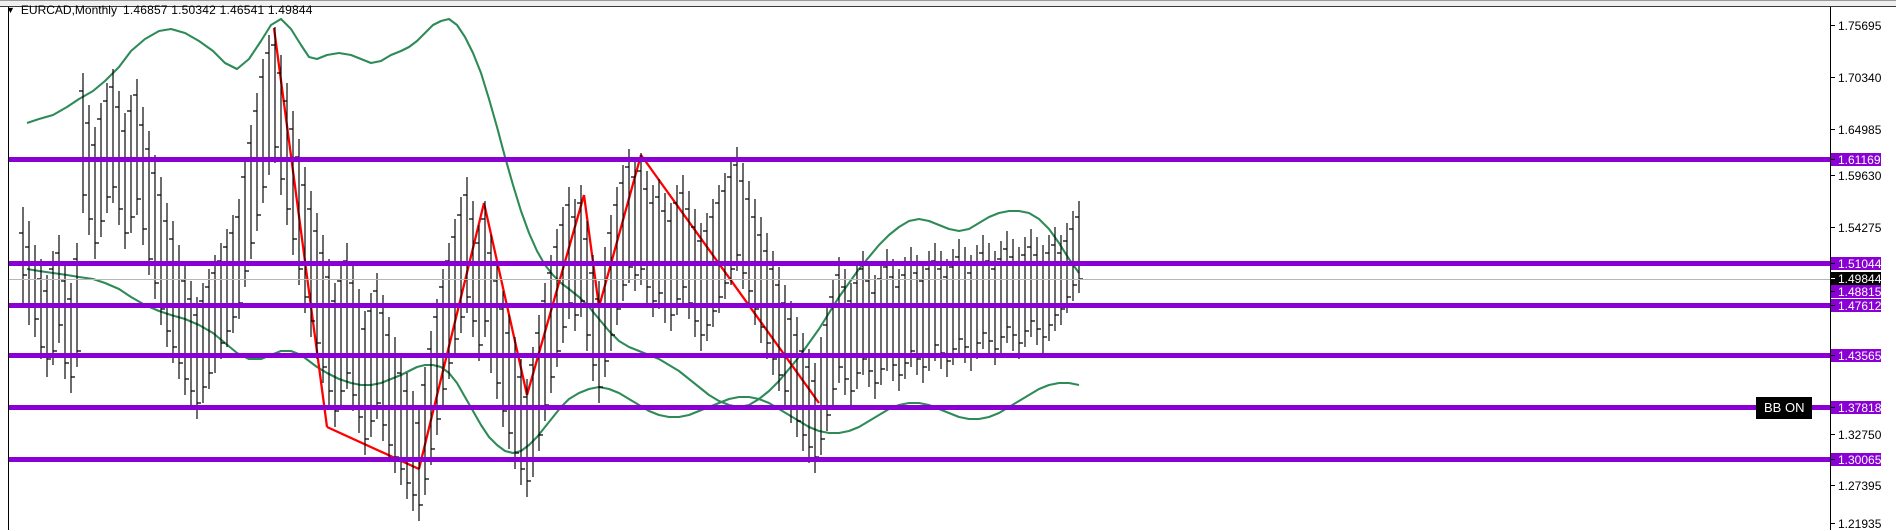 The image size is (1896, 531). What do you see at coordinates (1859, 159) in the screenshot?
I see `axis-tick-label: 1.61169` at bounding box center [1859, 159].